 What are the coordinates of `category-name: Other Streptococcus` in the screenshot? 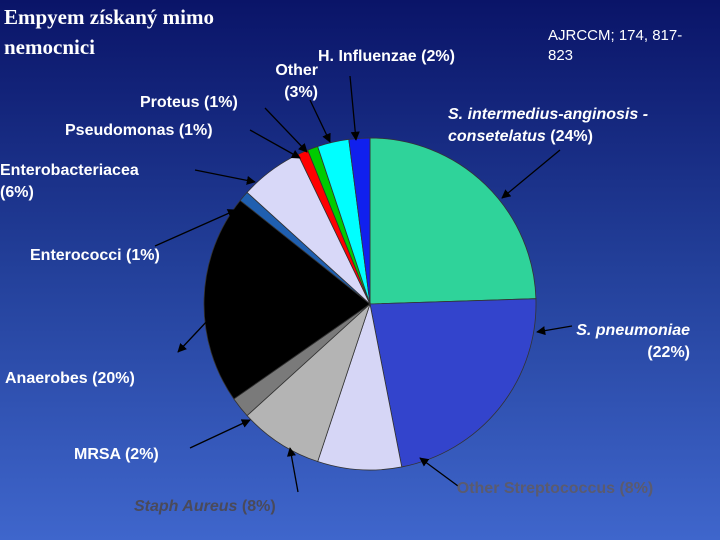 It's located at (536, 488).